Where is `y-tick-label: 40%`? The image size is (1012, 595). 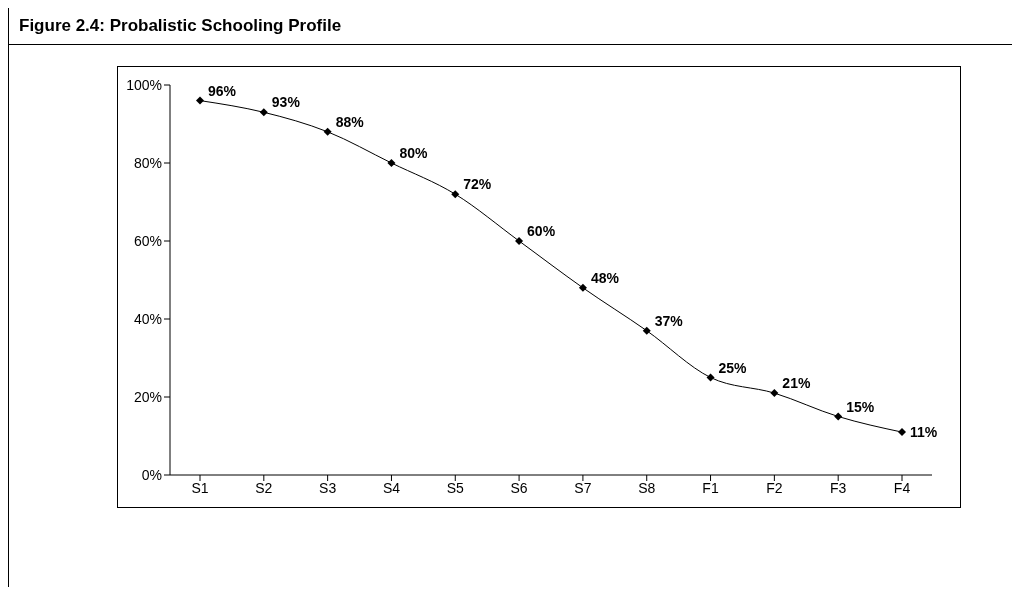 y-tick-label: 40% is located at coordinates (147, 318).